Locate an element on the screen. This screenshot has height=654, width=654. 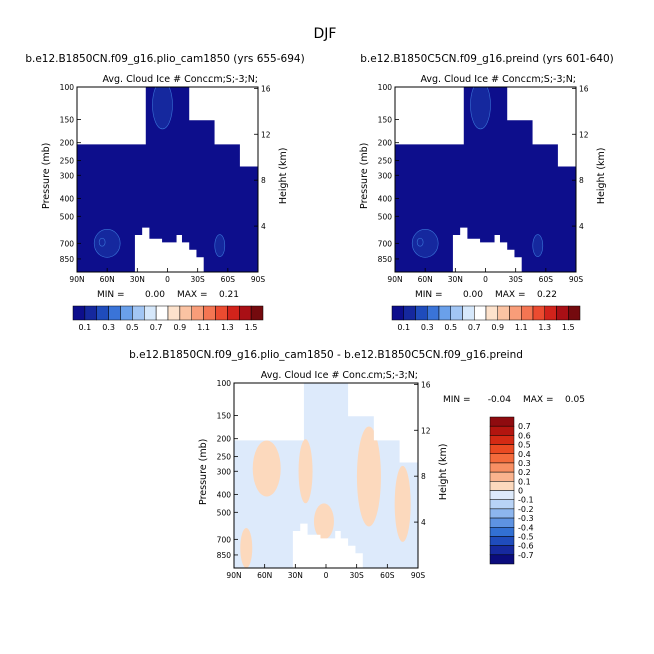
y-tick-label: 200 is located at coordinates (67, 143).